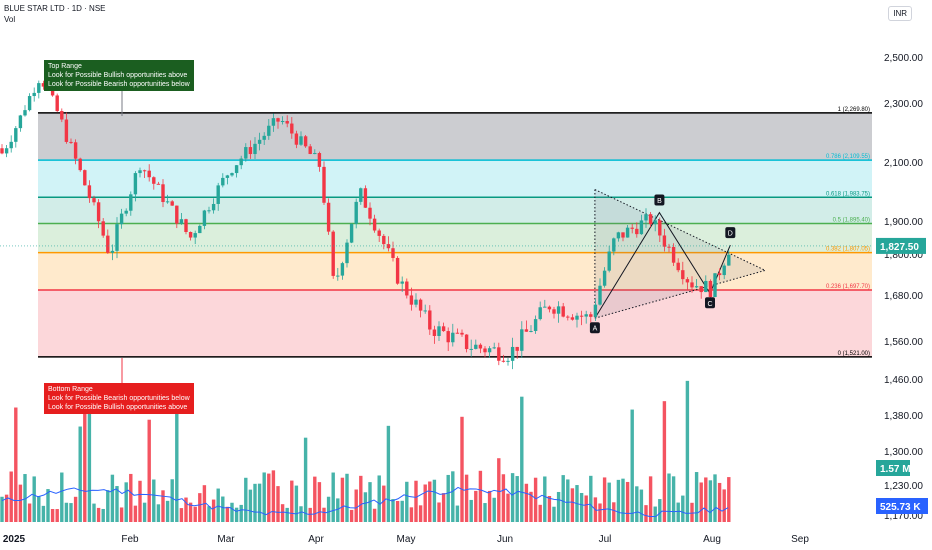 The image size is (932, 550). Describe the element at coordinates (903, 296) in the screenshot. I see `y-tick-label: 1,680.00` at that location.